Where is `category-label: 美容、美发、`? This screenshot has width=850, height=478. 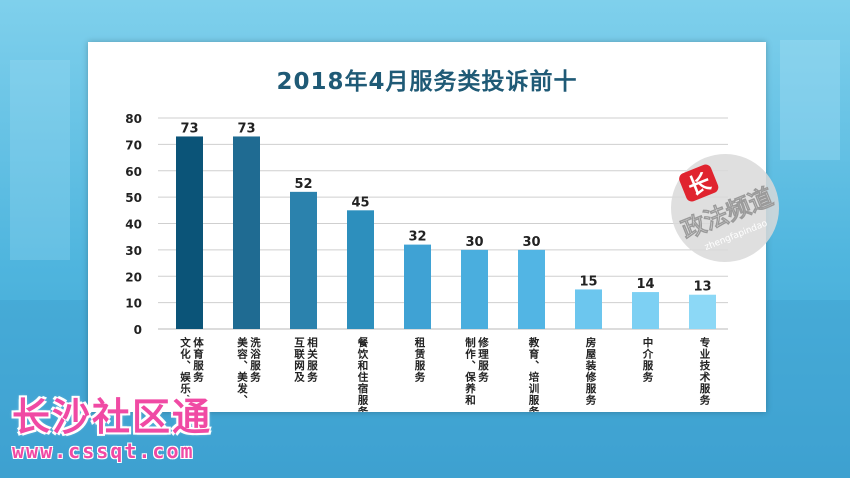 category-label: 美容、美发、 is located at coordinates (242, 371).